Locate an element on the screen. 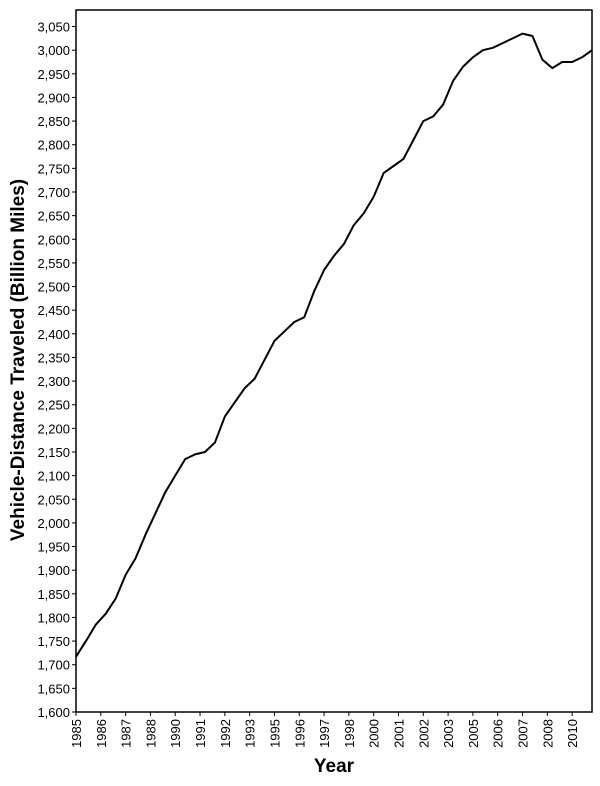  y-tick-label: 1,950 is located at coordinates (53, 547).